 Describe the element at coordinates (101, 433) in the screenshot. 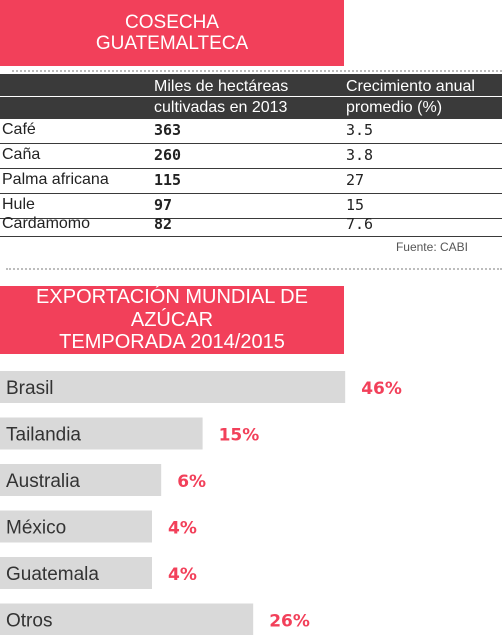

I see `bar-tailandia` at that location.